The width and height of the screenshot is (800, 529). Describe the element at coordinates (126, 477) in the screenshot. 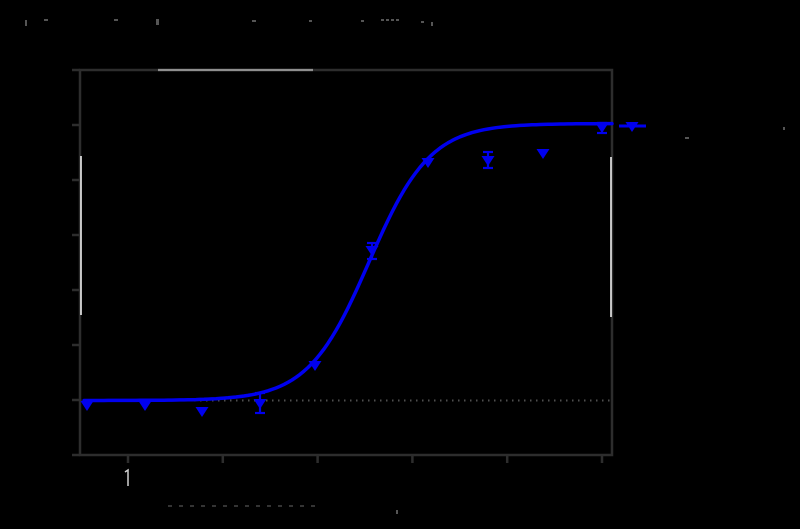

I see `tick-label-fragment` at that location.